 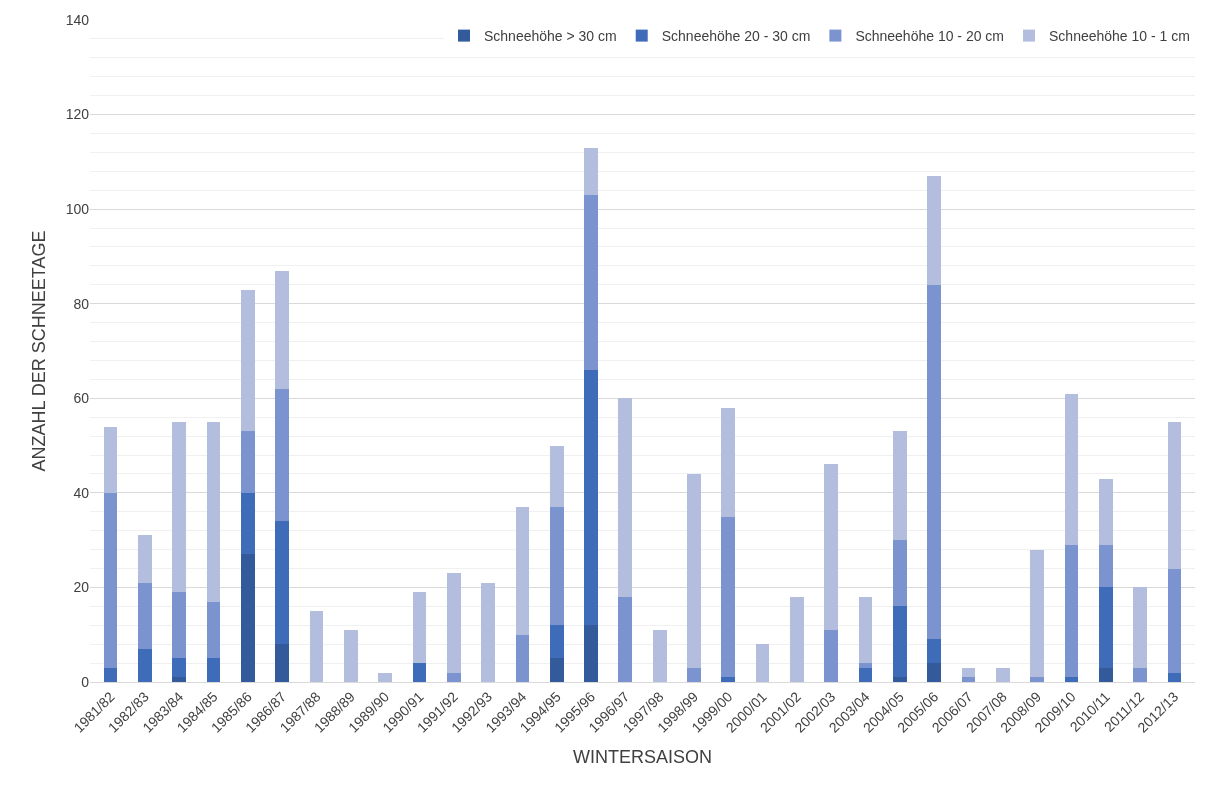 What do you see at coordinates (736, 36) in the screenshot?
I see `legend-label: Schneehöhe 20 - 30 cm` at bounding box center [736, 36].